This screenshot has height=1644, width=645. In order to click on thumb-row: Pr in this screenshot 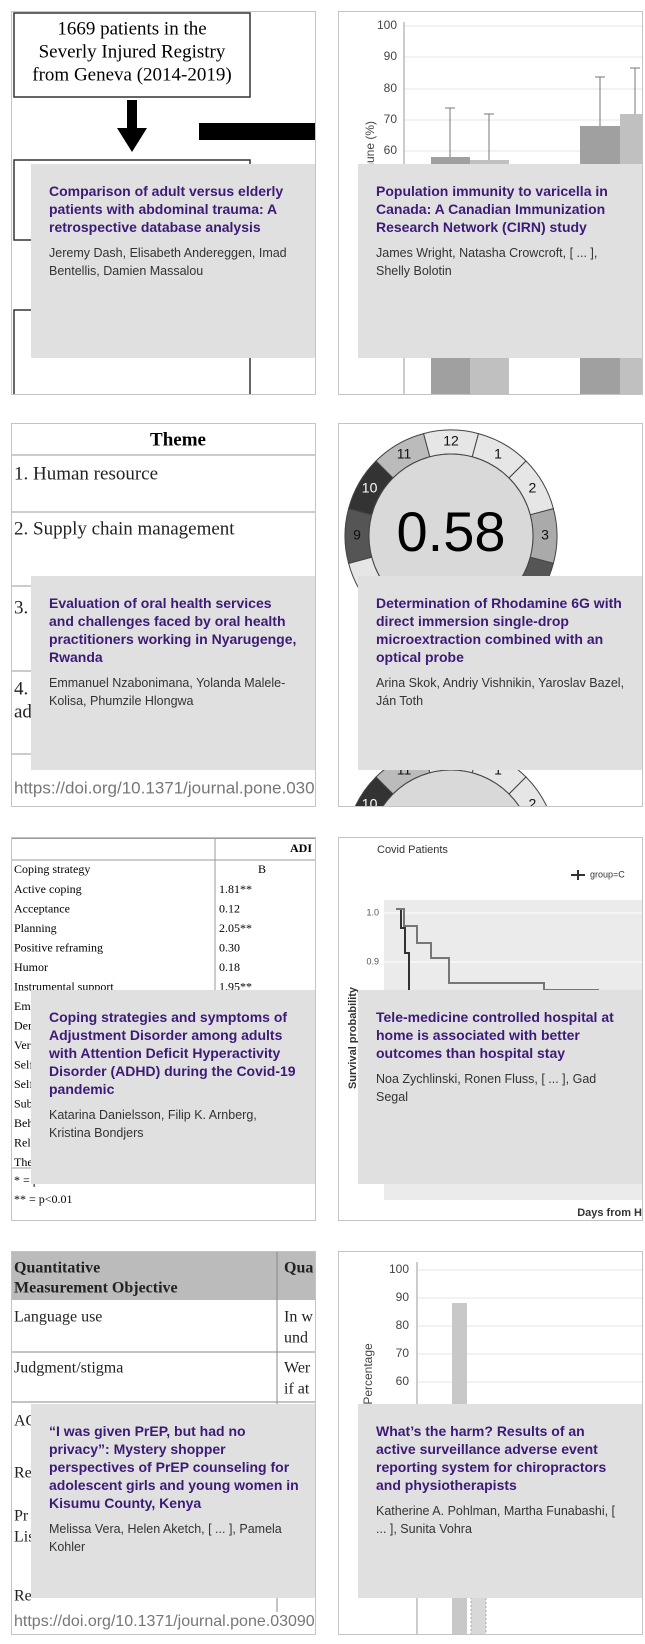, I will do `click(21, 1516)`.